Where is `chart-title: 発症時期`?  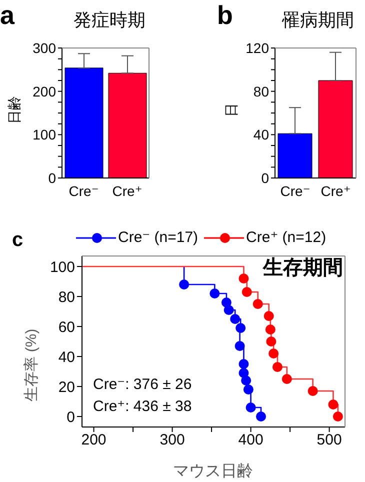
chart-title: 発症時期 is located at coordinates (109, 20).